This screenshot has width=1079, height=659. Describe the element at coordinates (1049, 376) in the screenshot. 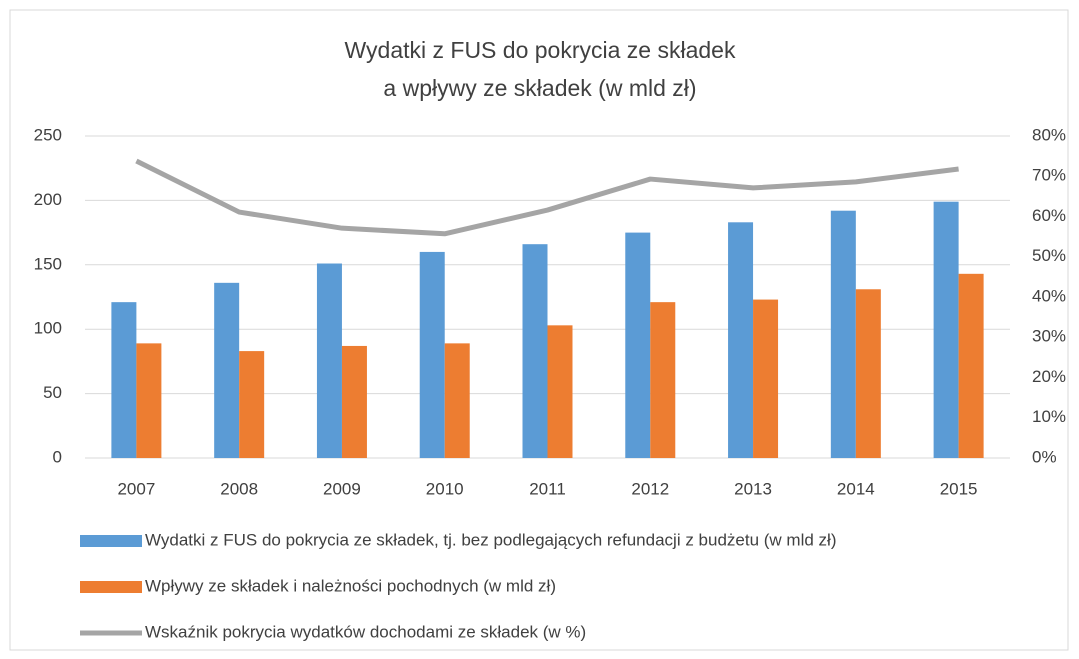

I see `y2-tick-label: 20%` at that location.